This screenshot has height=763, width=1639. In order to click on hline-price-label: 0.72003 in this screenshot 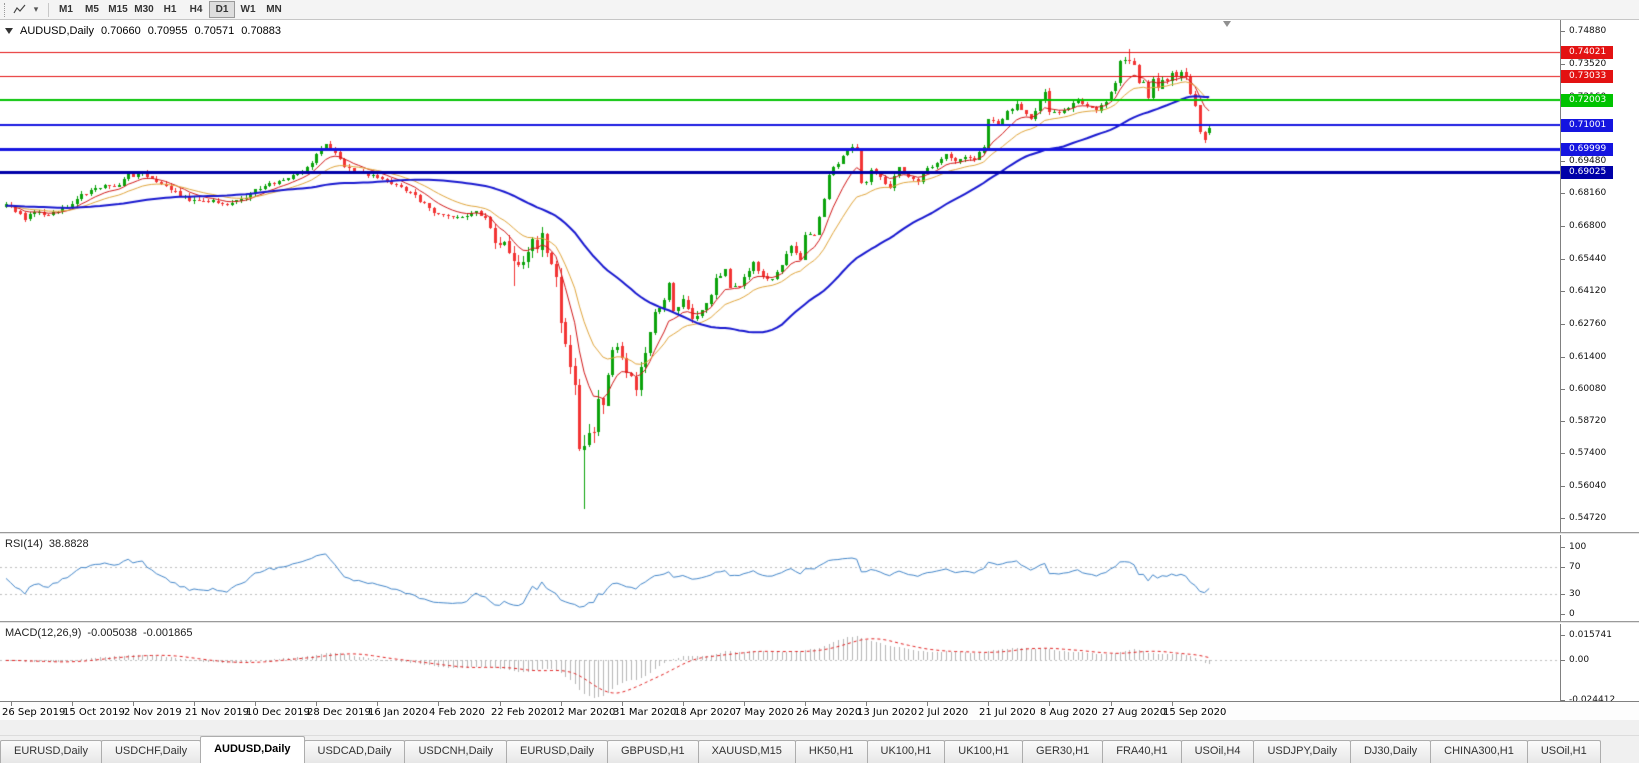, I will do `click(1587, 100)`.